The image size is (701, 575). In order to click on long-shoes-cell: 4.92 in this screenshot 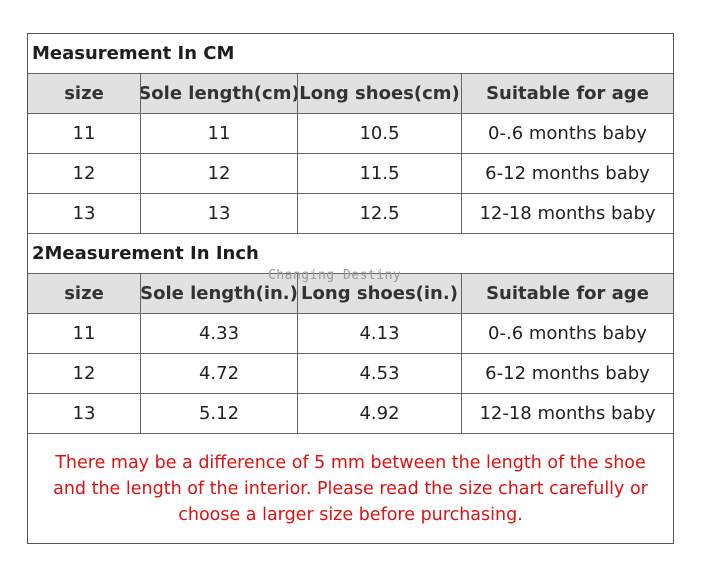, I will do `click(380, 413)`.